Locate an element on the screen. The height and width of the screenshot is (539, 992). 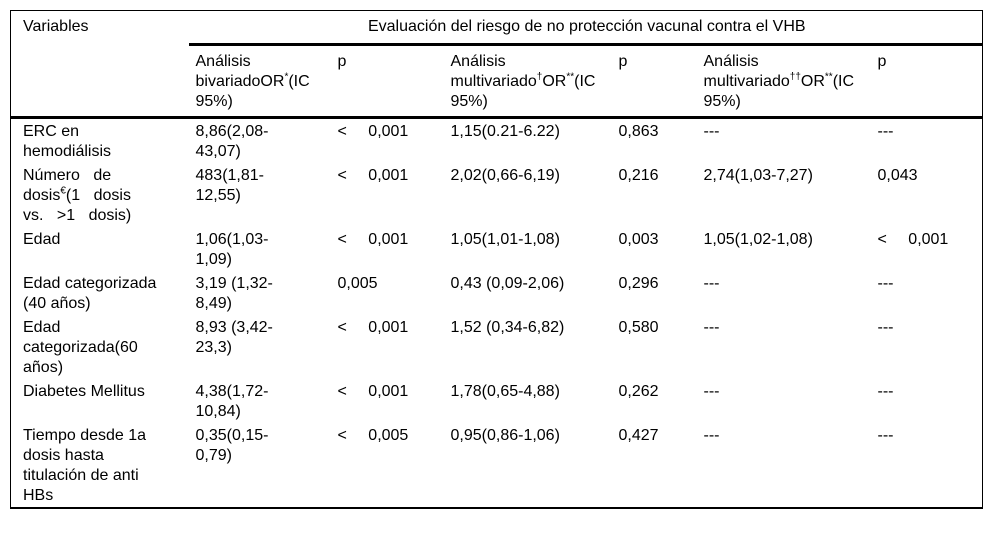
p-value-cell: 0,005 is located at coordinates (357, 283).